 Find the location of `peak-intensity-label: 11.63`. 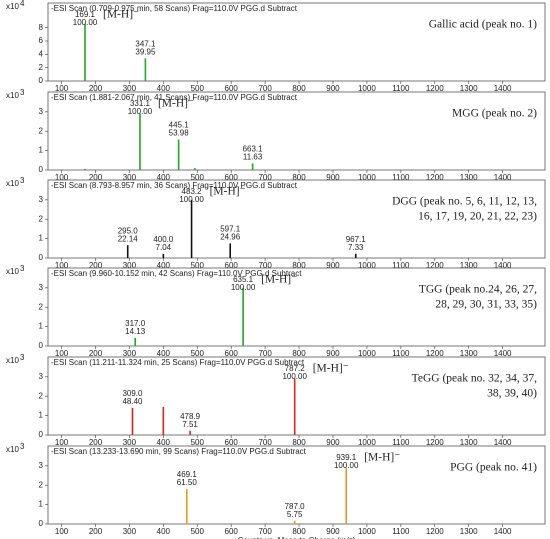

peak-intensity-label: 11.63 is located at coordinates (253, 157).